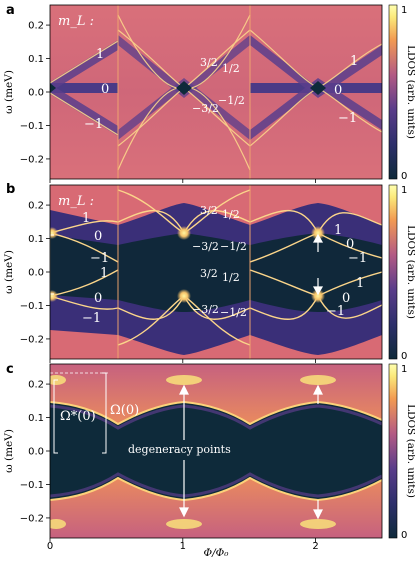 The width and height of the screenshot is (415, 564). Describe the element at coordinates (231, 68) in the screenshot. I see `panel-a-label-half: 1/2` at that location.